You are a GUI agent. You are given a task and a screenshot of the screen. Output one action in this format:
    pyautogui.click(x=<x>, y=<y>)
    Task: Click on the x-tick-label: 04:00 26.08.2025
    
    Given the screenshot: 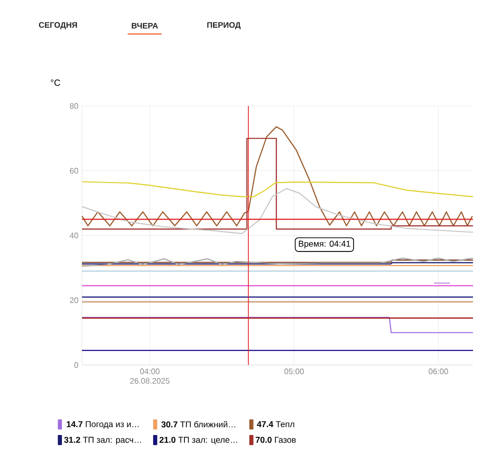 What is the action you would take?
    pyautogui.click(x=150, y=376)
    